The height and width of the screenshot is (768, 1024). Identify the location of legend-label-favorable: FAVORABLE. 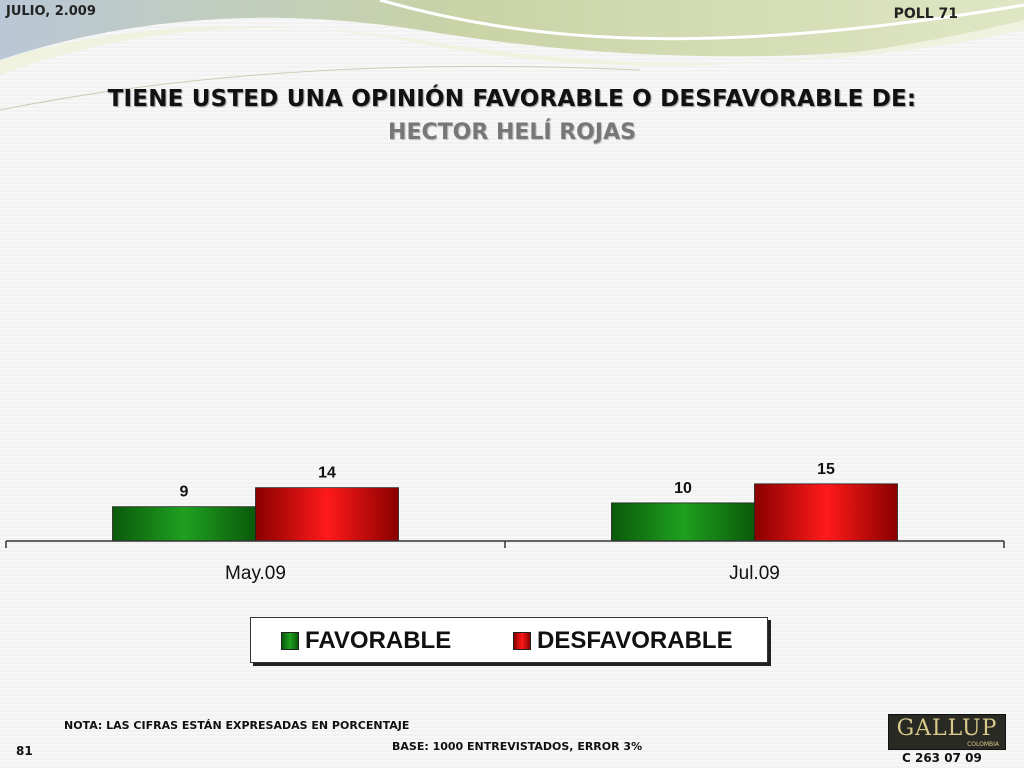
(378, 640).